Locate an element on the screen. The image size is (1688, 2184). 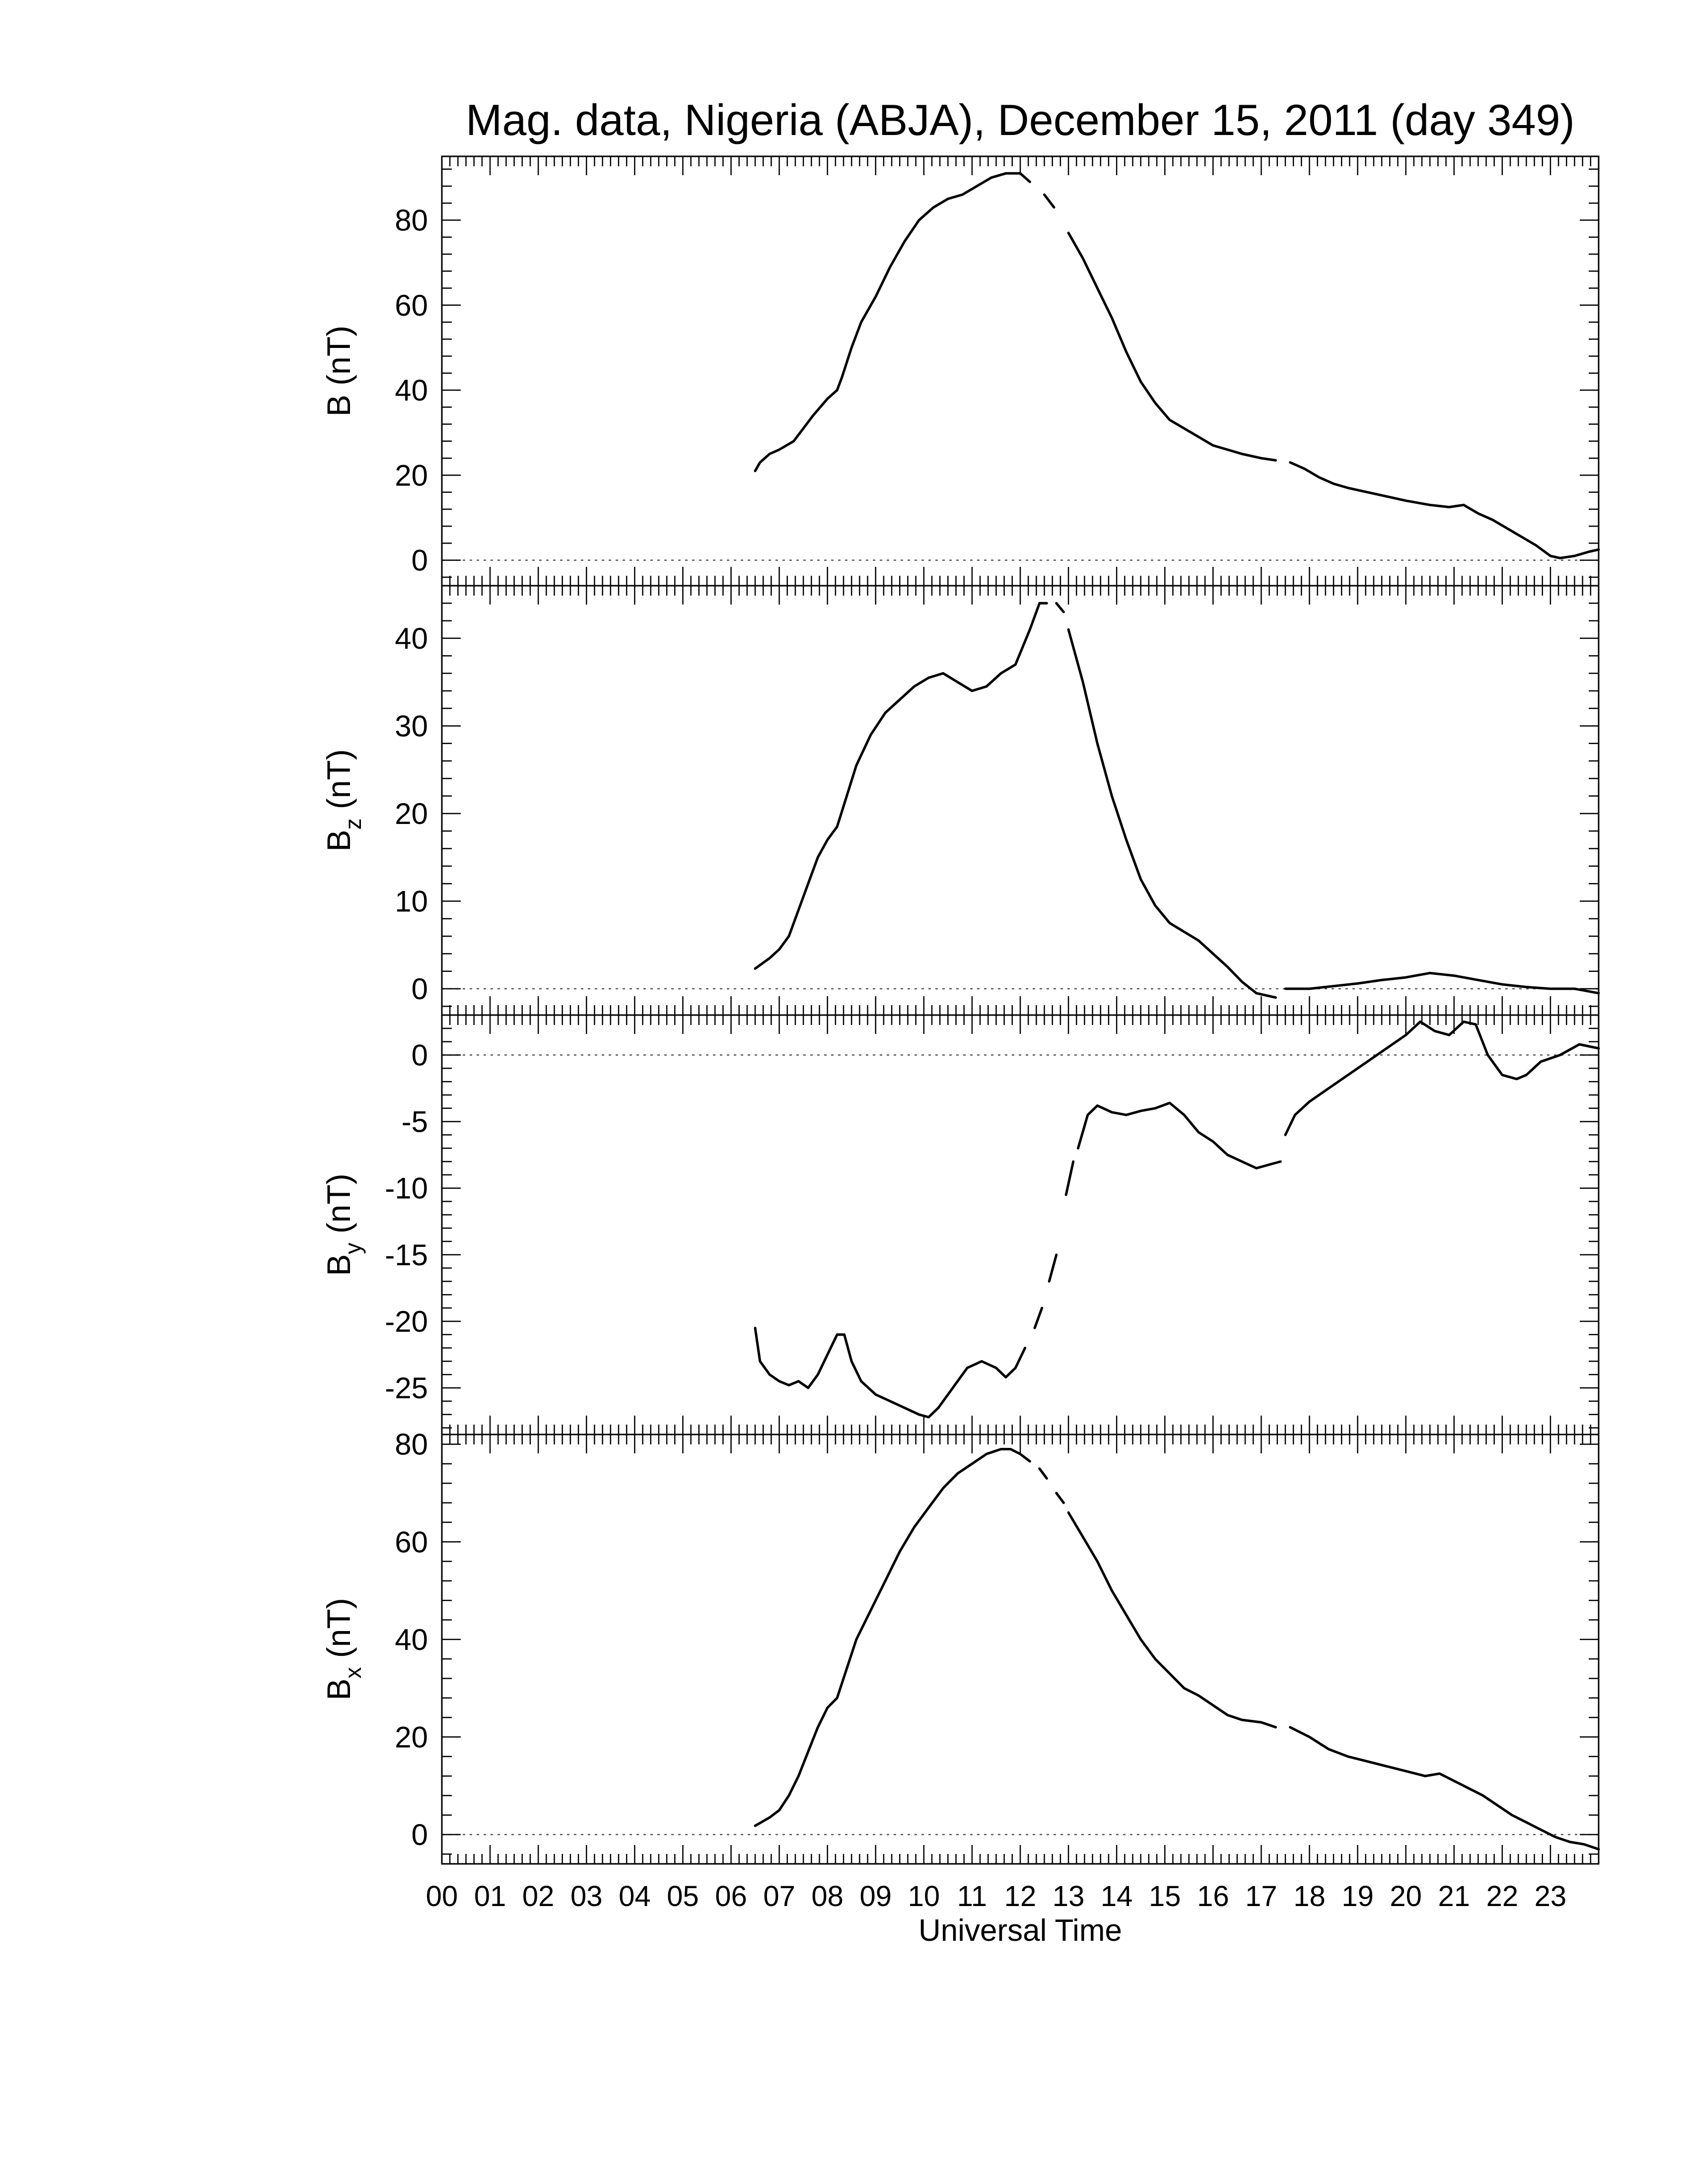
x-tick-label: 01 is located at coordinates (490, 1896).